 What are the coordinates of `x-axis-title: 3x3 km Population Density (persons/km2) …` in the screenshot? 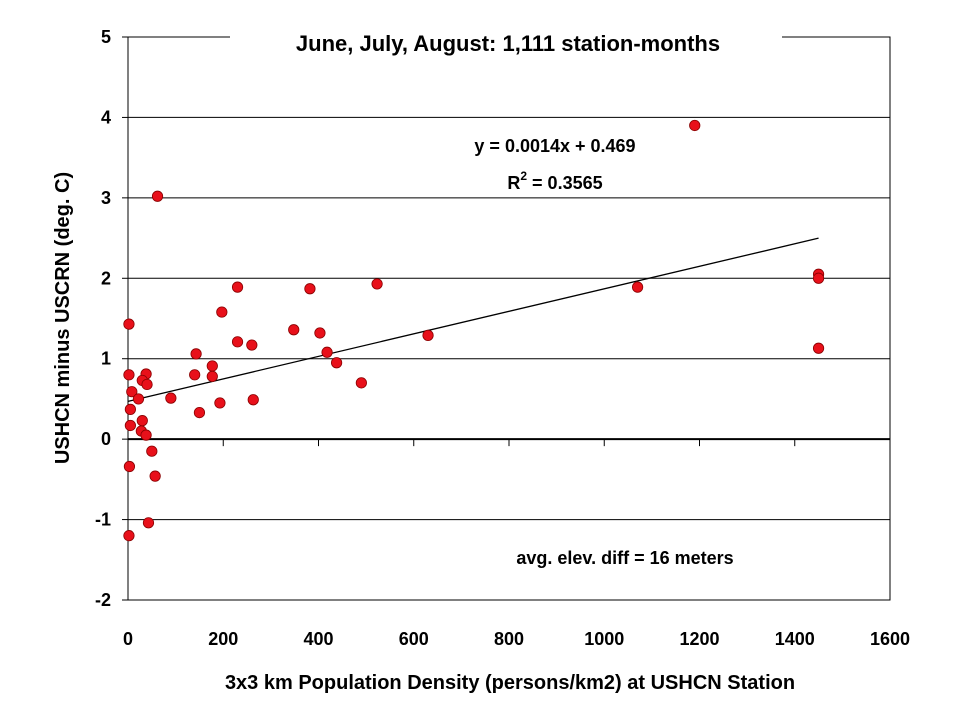 It's located at (510, 683).